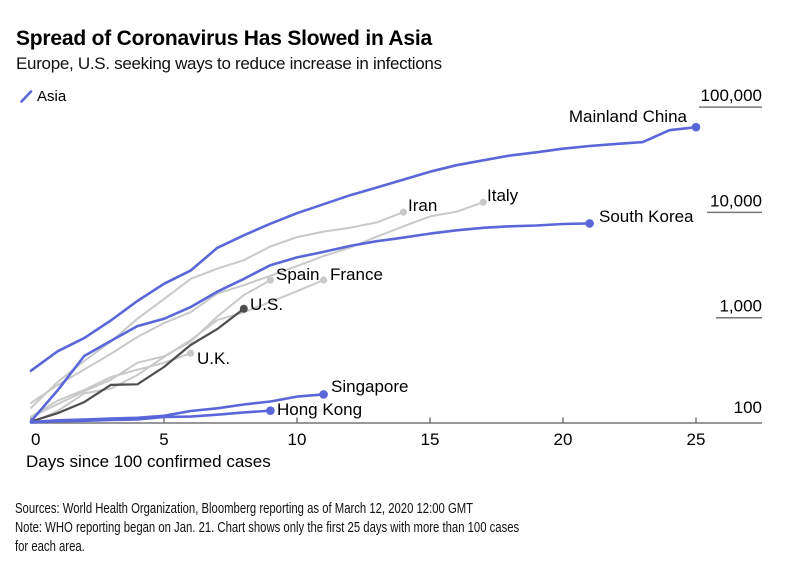  I want to click on series-label-south-korea: South Korea, so click(646, 216).